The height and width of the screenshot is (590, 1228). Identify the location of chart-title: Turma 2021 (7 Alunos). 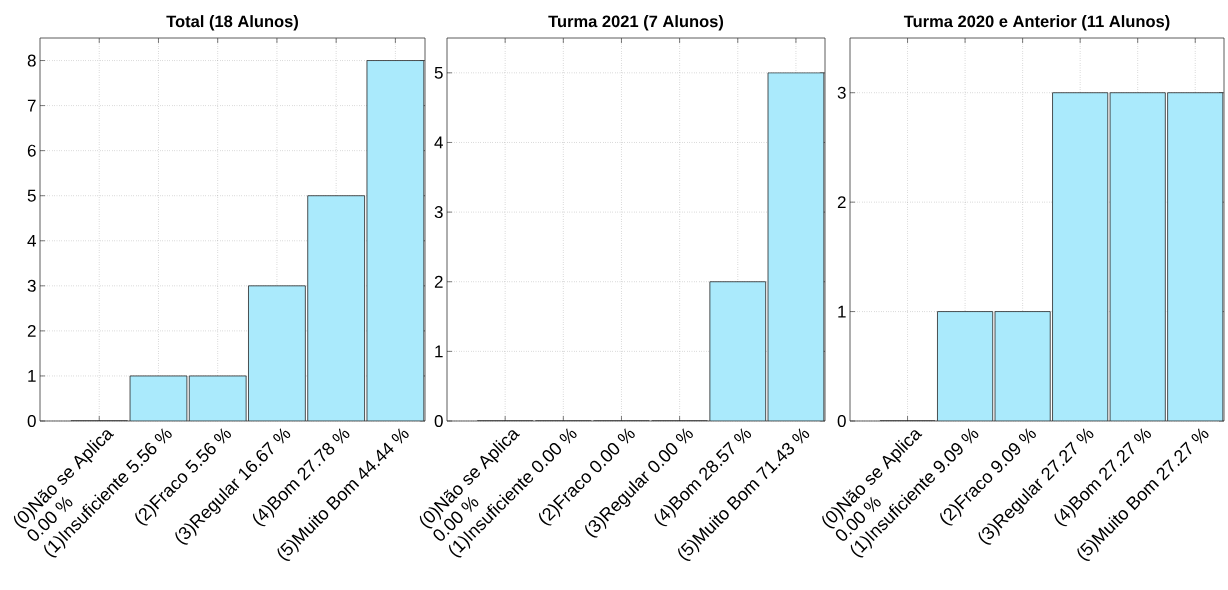
(636, 23).